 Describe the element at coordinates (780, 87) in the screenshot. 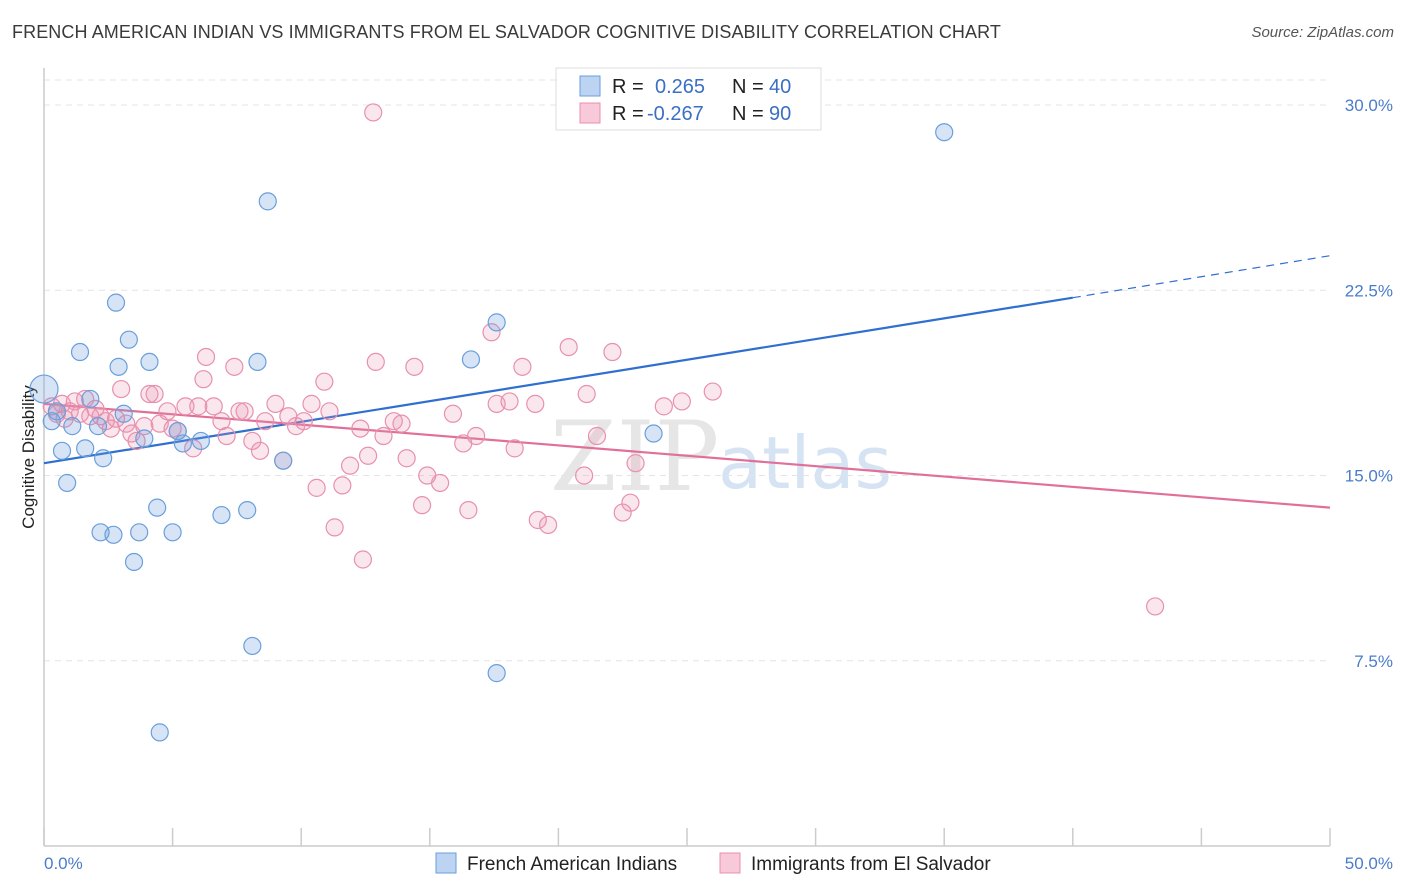

I see `legend-n-value-1: 40` at that location.